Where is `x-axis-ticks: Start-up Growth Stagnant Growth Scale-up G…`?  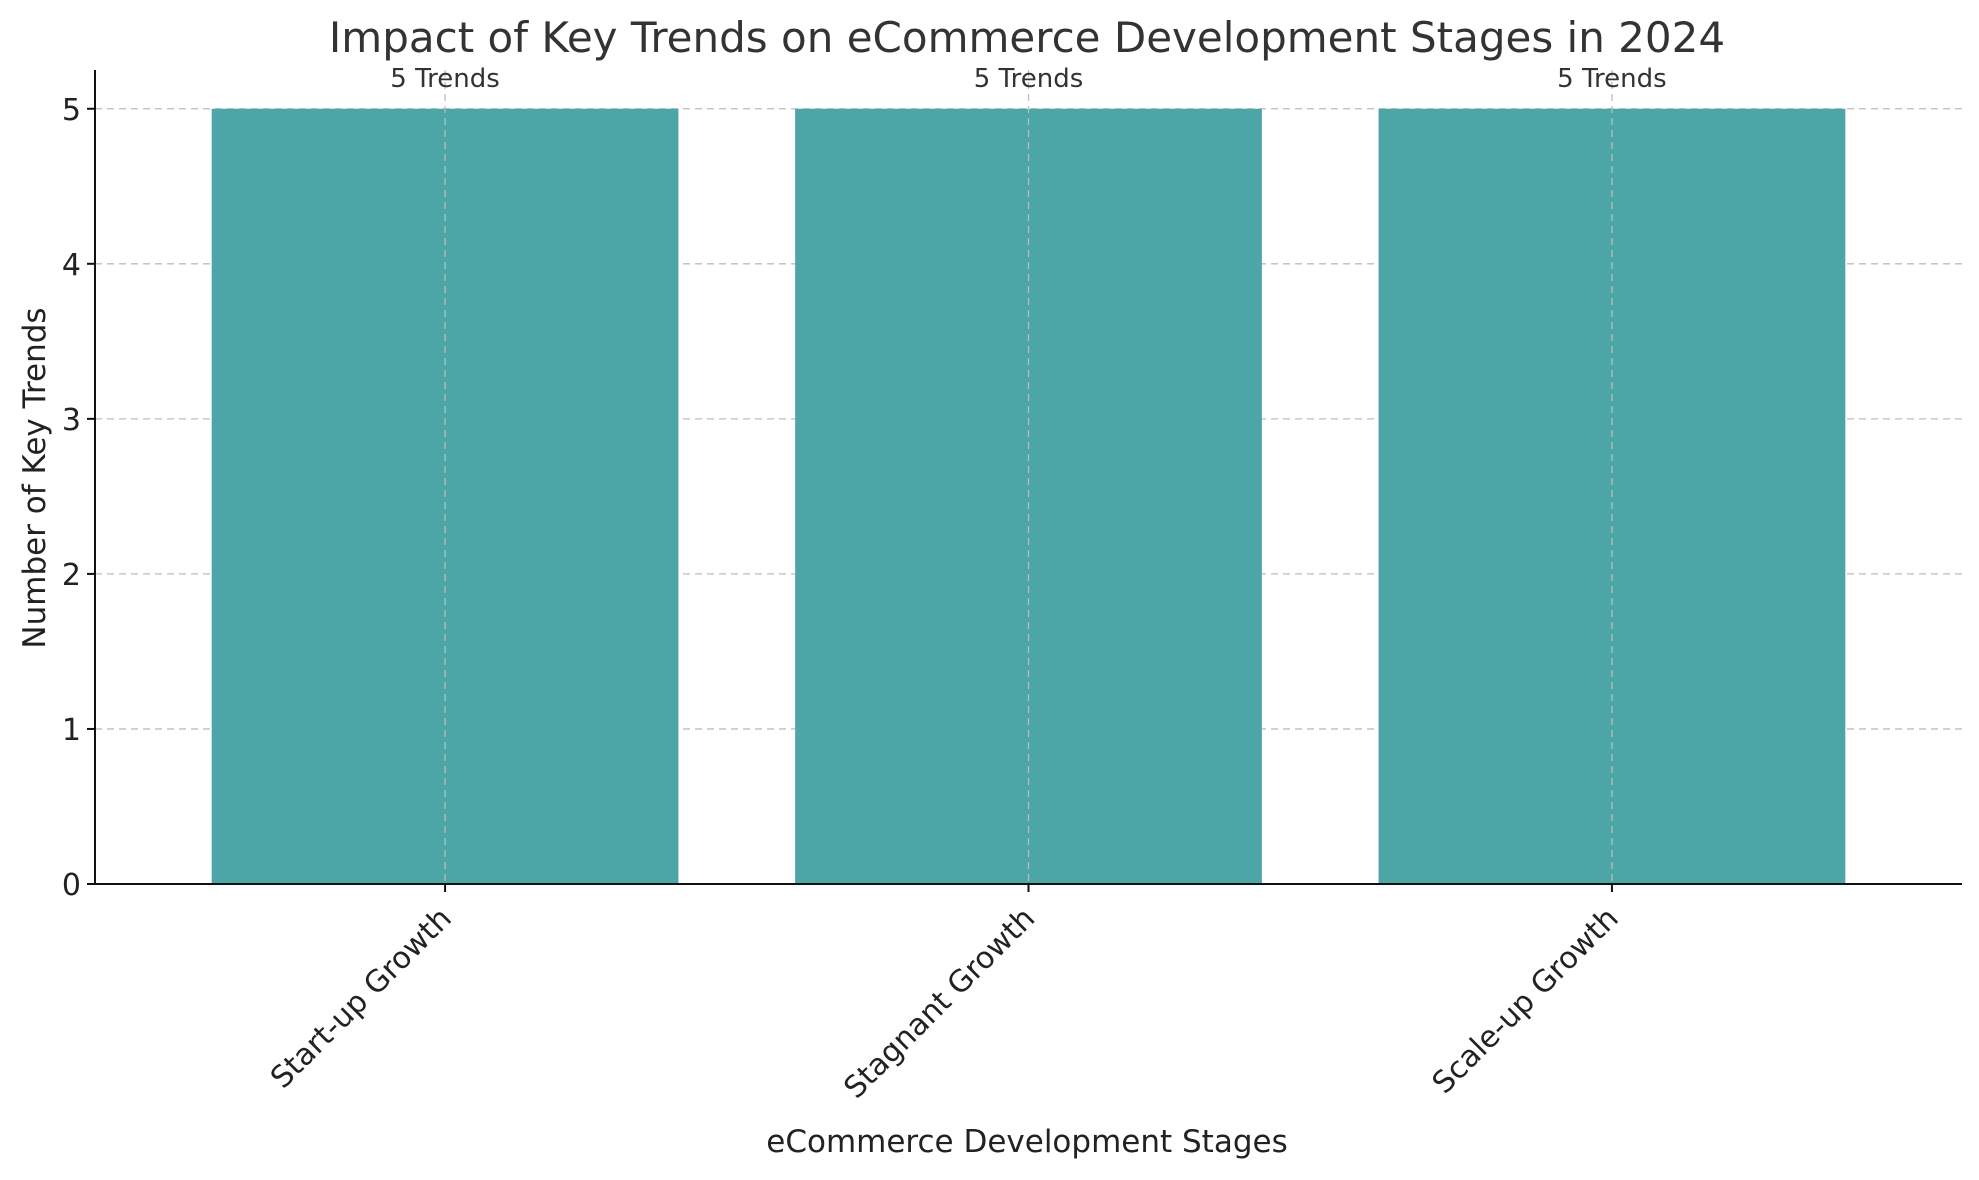 x-axis-ticks: Start-up Growth Stagnant Growth Scale-up G… is located at coordinates (945, 995).